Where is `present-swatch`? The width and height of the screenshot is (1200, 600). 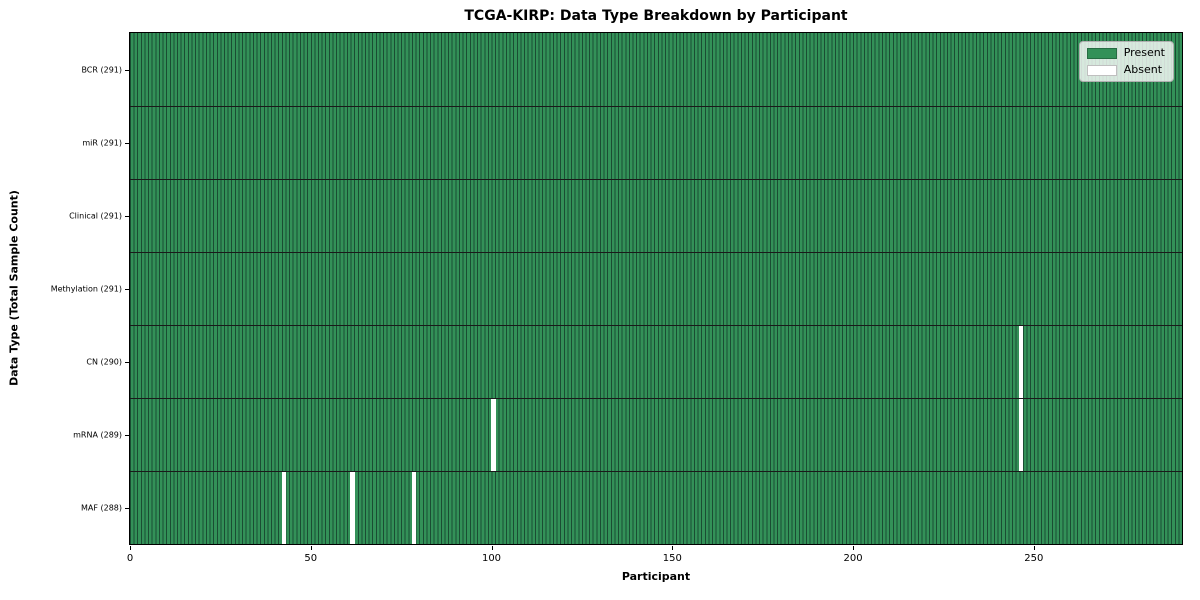
present-swatch is located at coordinates (1101, 53).